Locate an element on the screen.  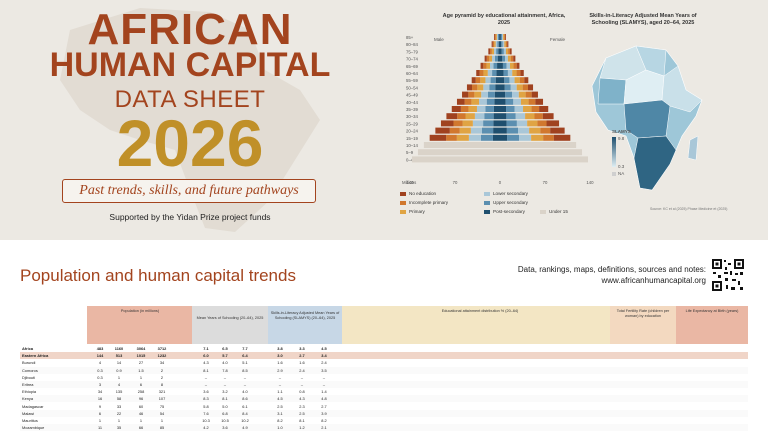
table-cell: 33 is located at coordinates (119, 406).